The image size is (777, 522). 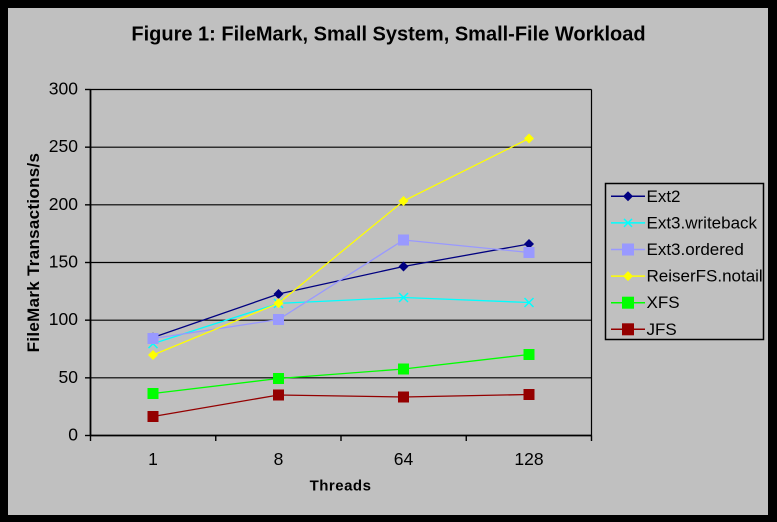 What do you see at coordinates (279, 459) in the screenshot?
I see `svg-text: 8` at bounding box center [279, 459].